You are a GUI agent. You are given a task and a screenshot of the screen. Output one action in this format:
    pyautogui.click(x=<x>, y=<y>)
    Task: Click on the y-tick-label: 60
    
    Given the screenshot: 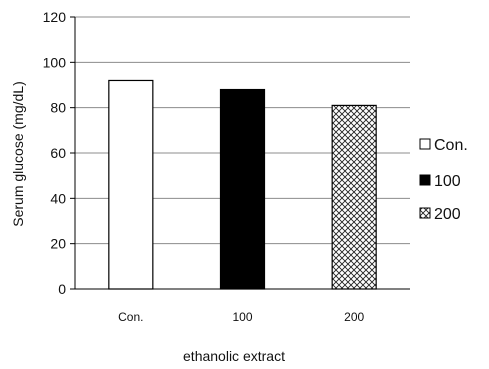 What is the action you would take?
    pyautogui.click(x=58, y=153)
    